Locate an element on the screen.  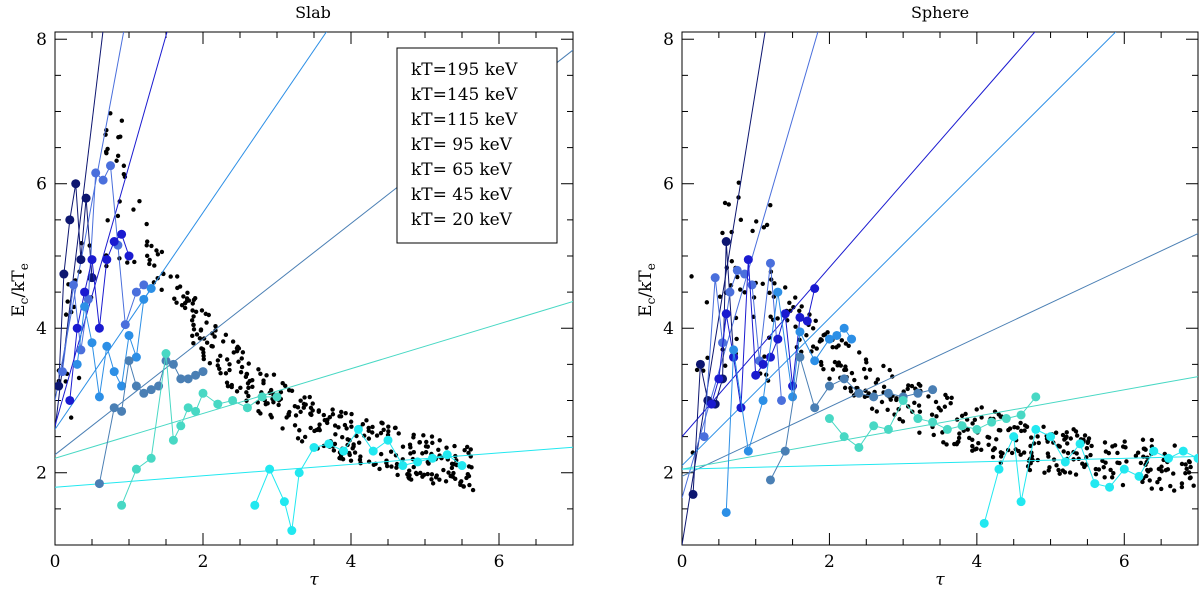
y-tick-label: 2 is located at coordinates (41, 474).